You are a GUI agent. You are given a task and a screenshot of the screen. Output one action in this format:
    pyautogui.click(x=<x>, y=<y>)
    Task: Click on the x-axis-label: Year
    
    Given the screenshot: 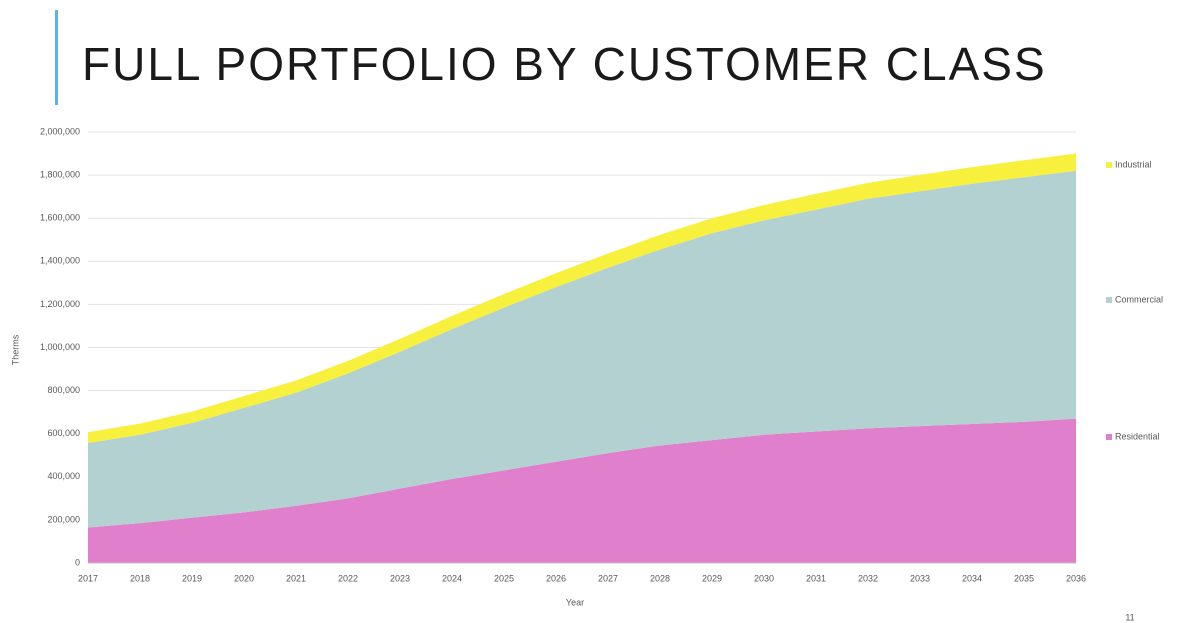 What is the action you would take?
    pyautogui.click(x=575, y=602)
    